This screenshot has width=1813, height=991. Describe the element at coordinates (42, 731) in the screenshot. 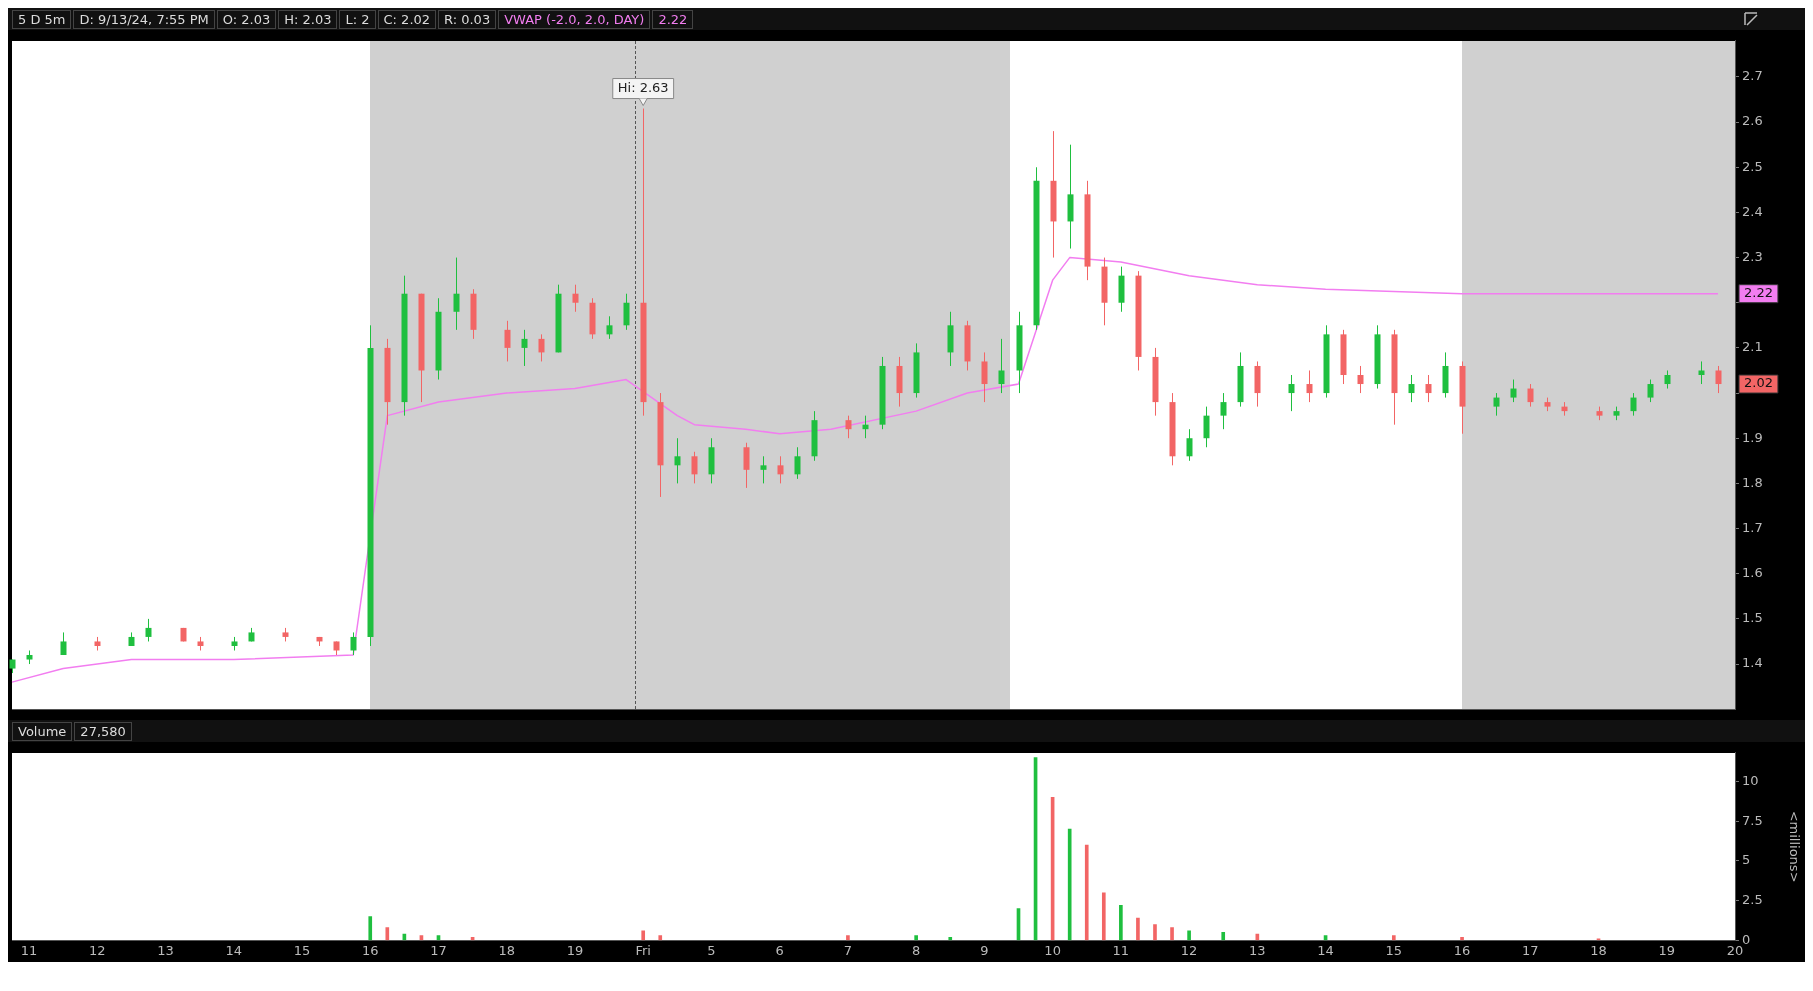

I see `chart-title: Volume` at that location.